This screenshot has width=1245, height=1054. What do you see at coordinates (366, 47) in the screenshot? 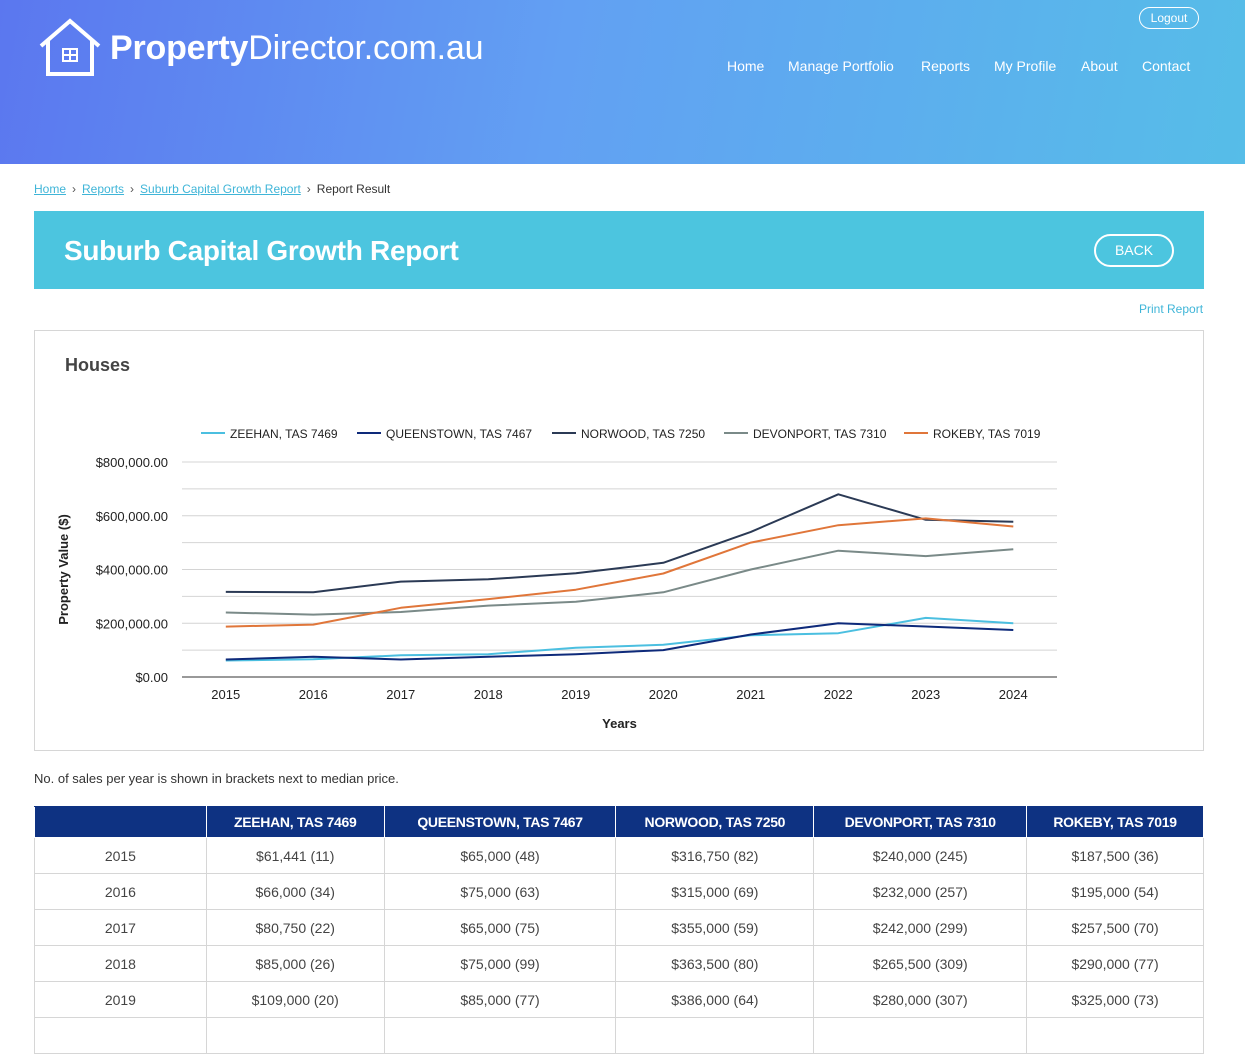
I see `brand-name-light: Director.com.au` at bounding box center [366, 47].